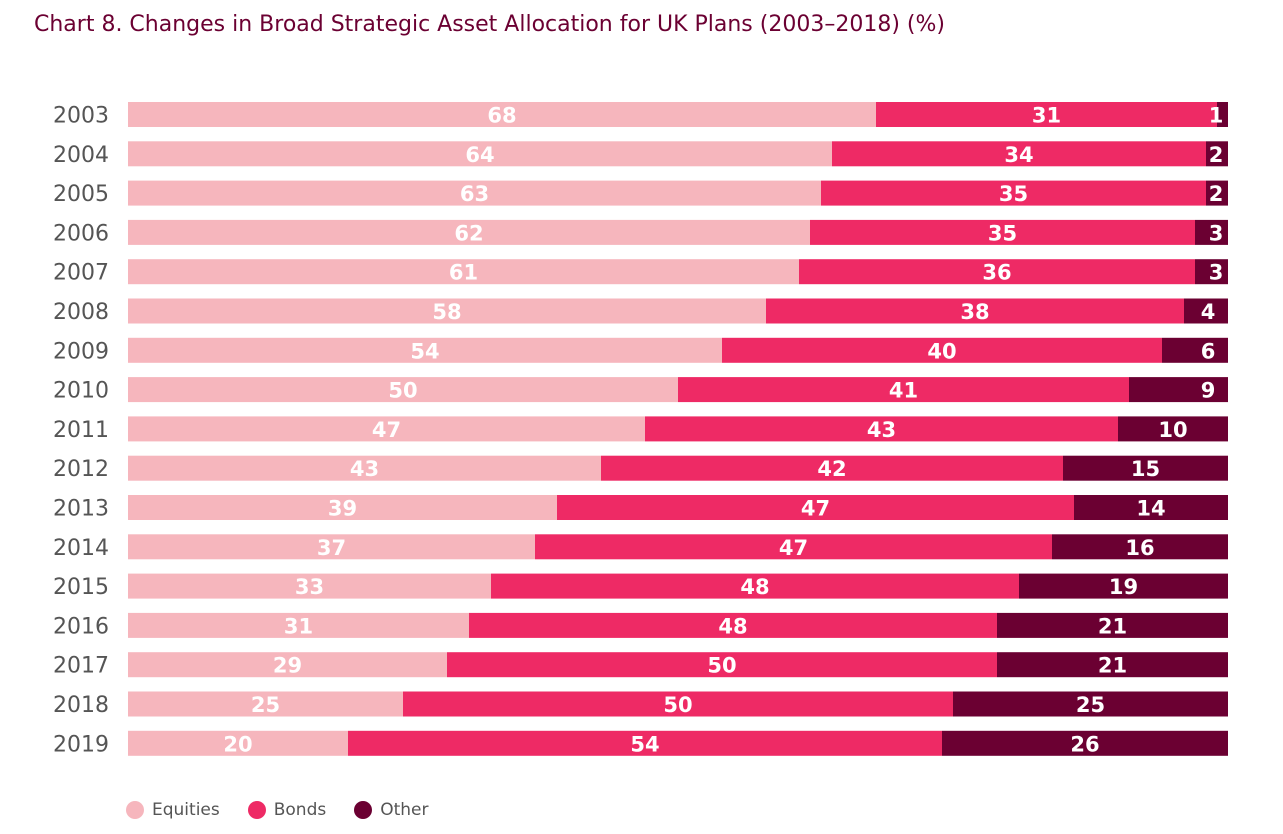  What do you see at coordinates (1173, 429) in the screenshot?
I see `bar-other-2011` at bounding box center [1173, 429].